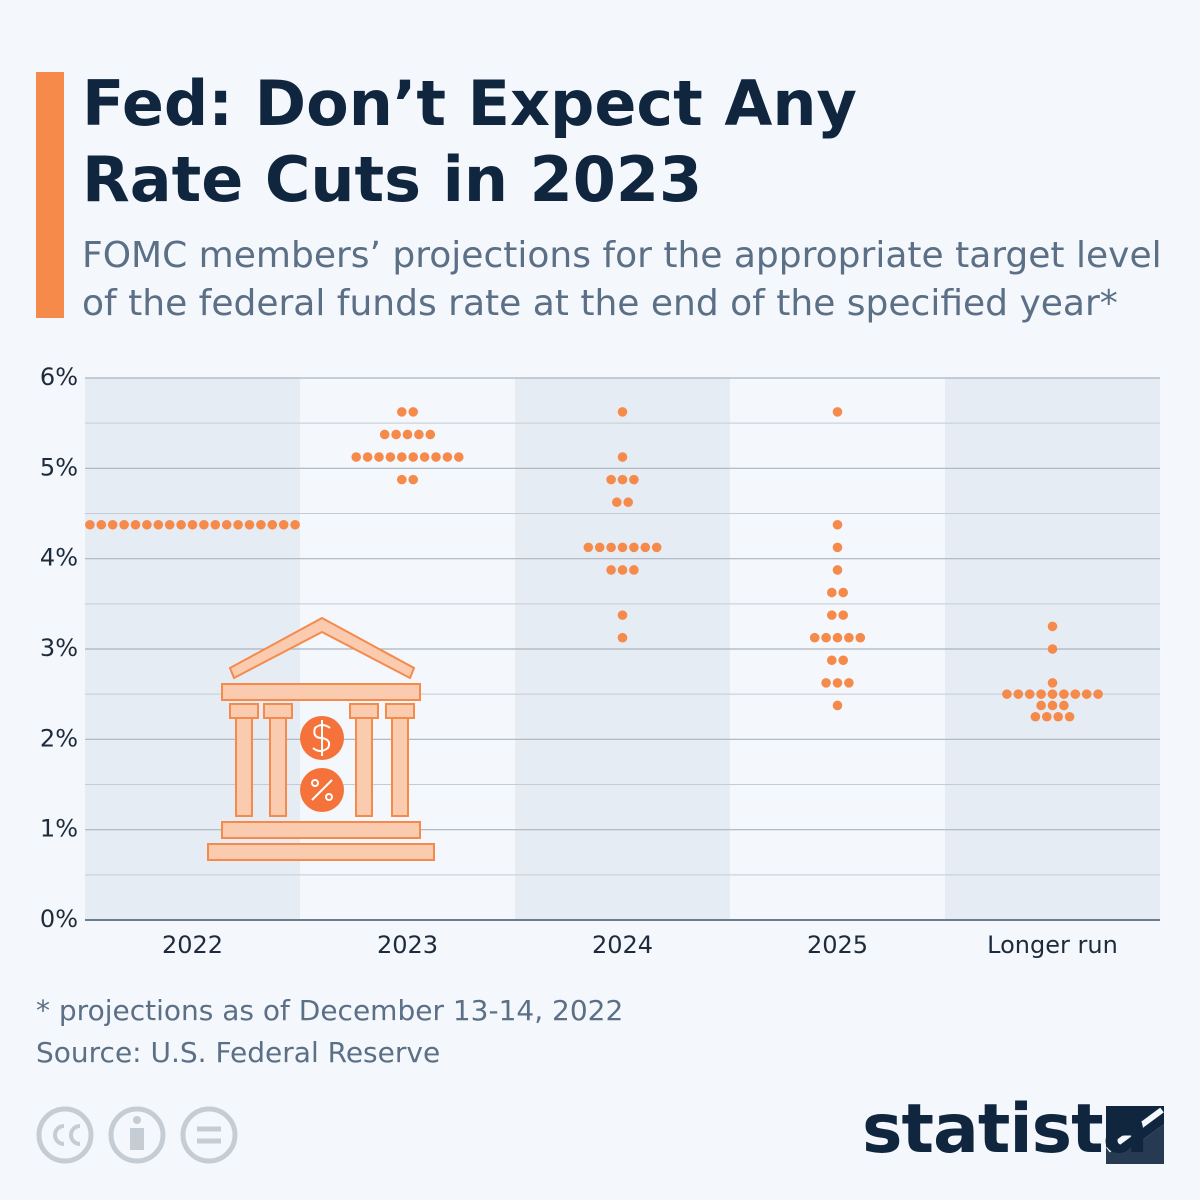  What do you see at coordinates (1052, 945) in the screenshot?
I see `x-tick-label: Longer run` at bounding box center [1052, 945].